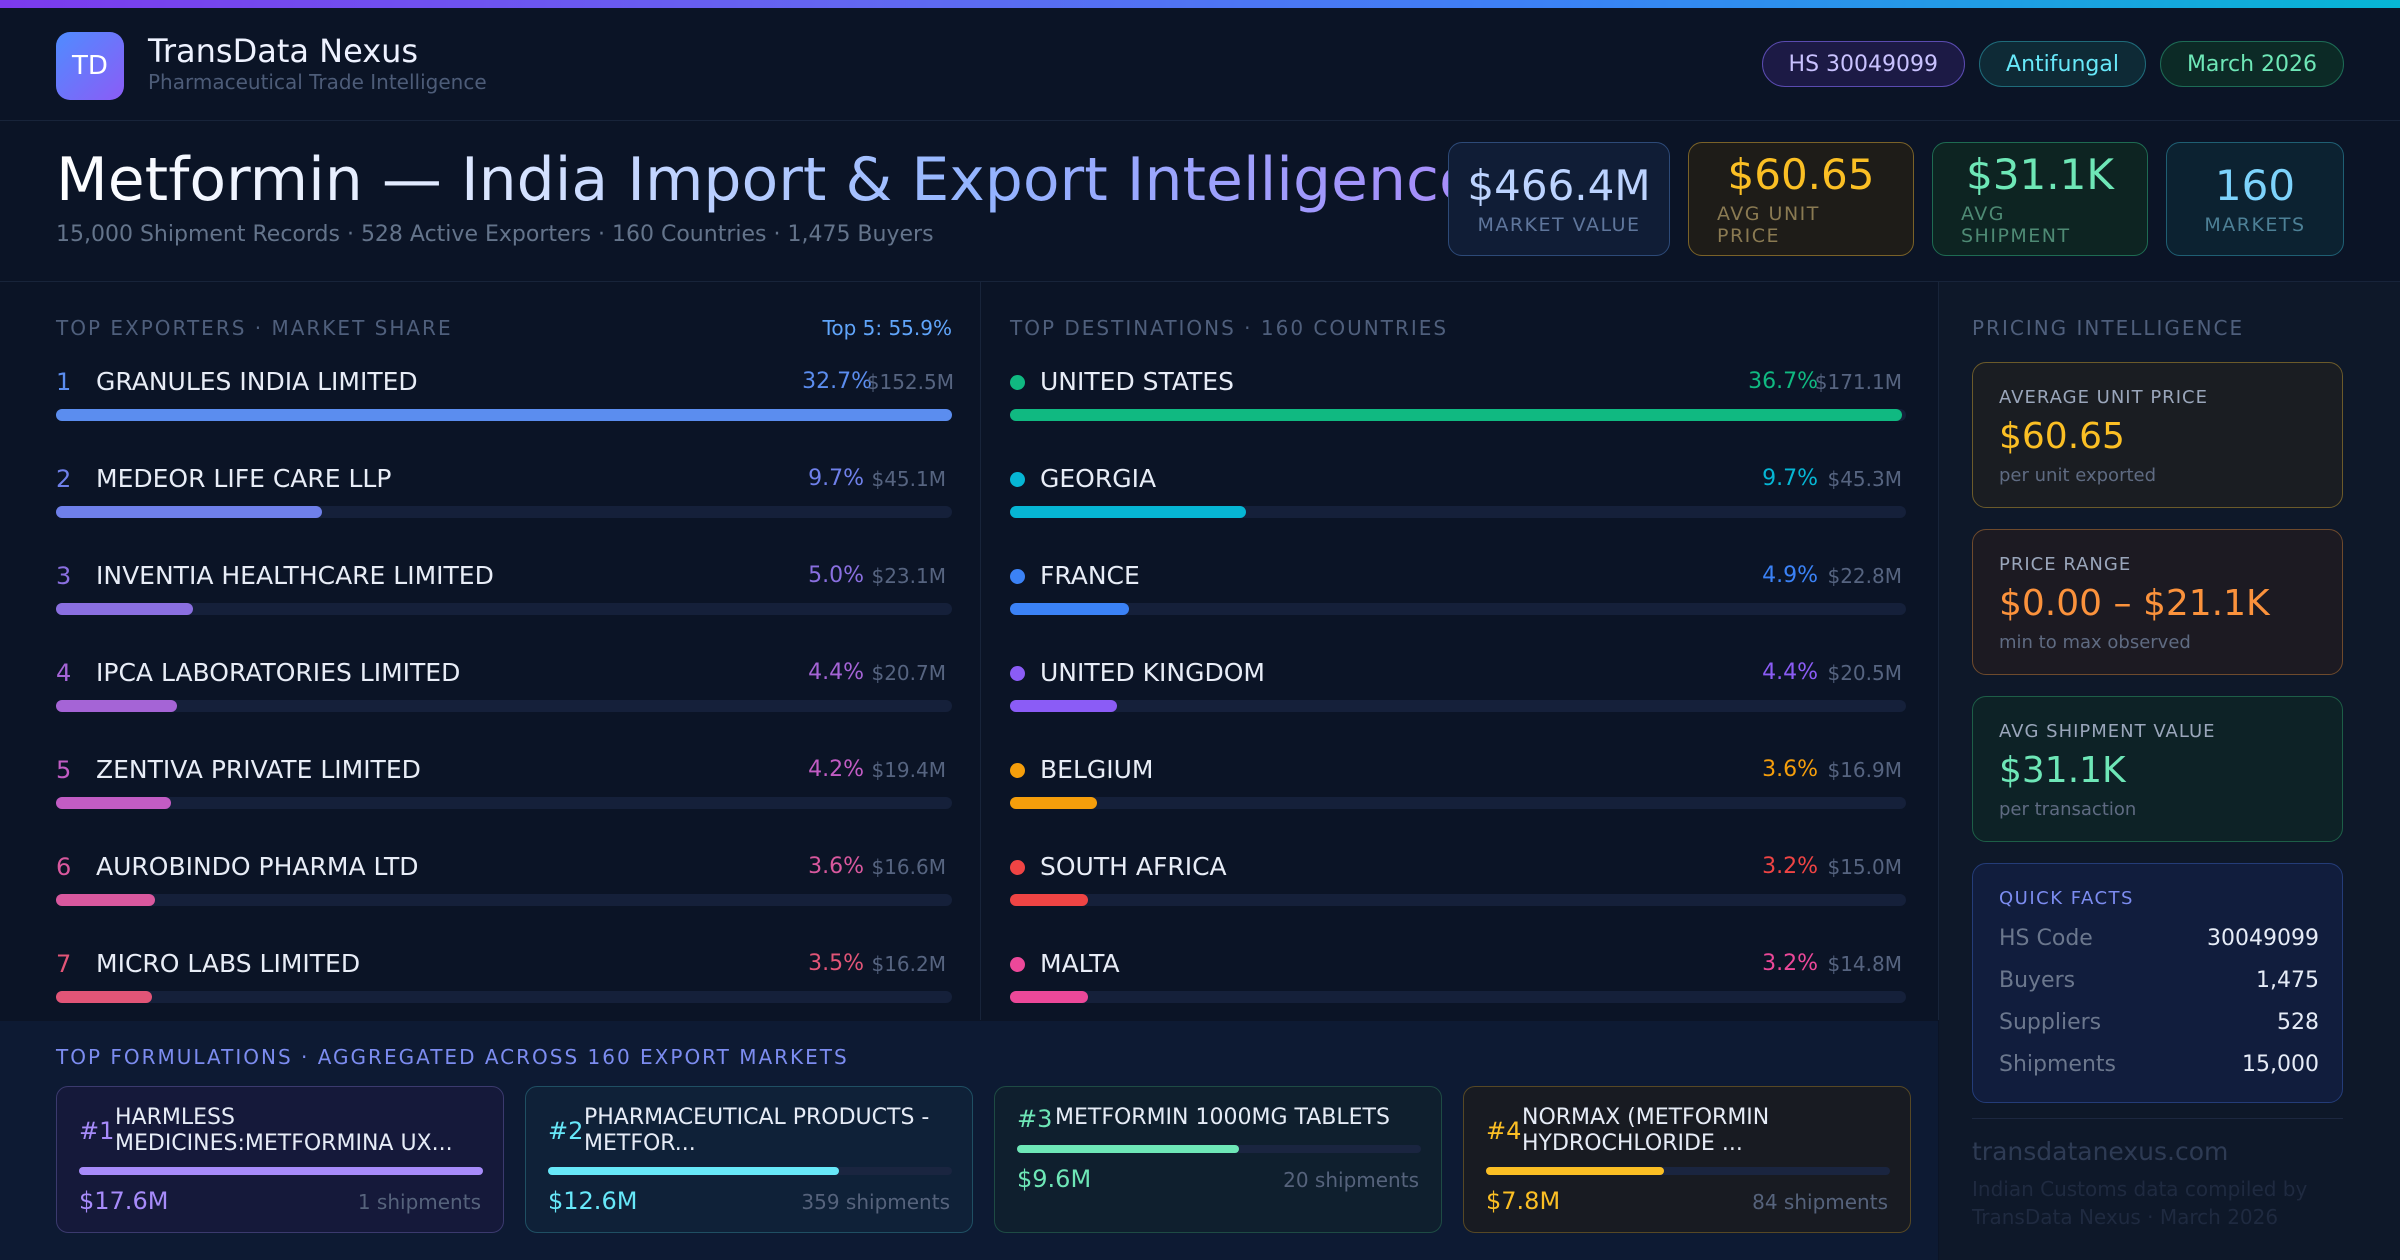  What do you see at coordinates (504, 882) in the screenshot?
I see `exporter-row: 6 AUROBINDO PHARMA LTD 3.6% $16.6M` at bounding box center [504, 882].